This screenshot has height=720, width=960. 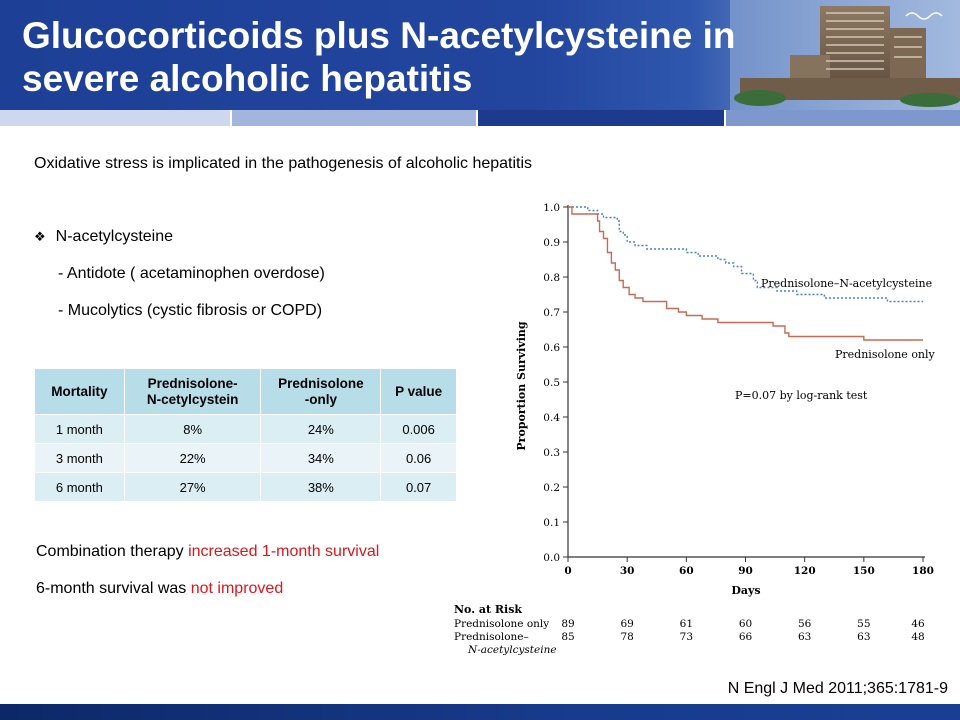 I want to click on at-risk-value: 89, so click(x=567, y=624).